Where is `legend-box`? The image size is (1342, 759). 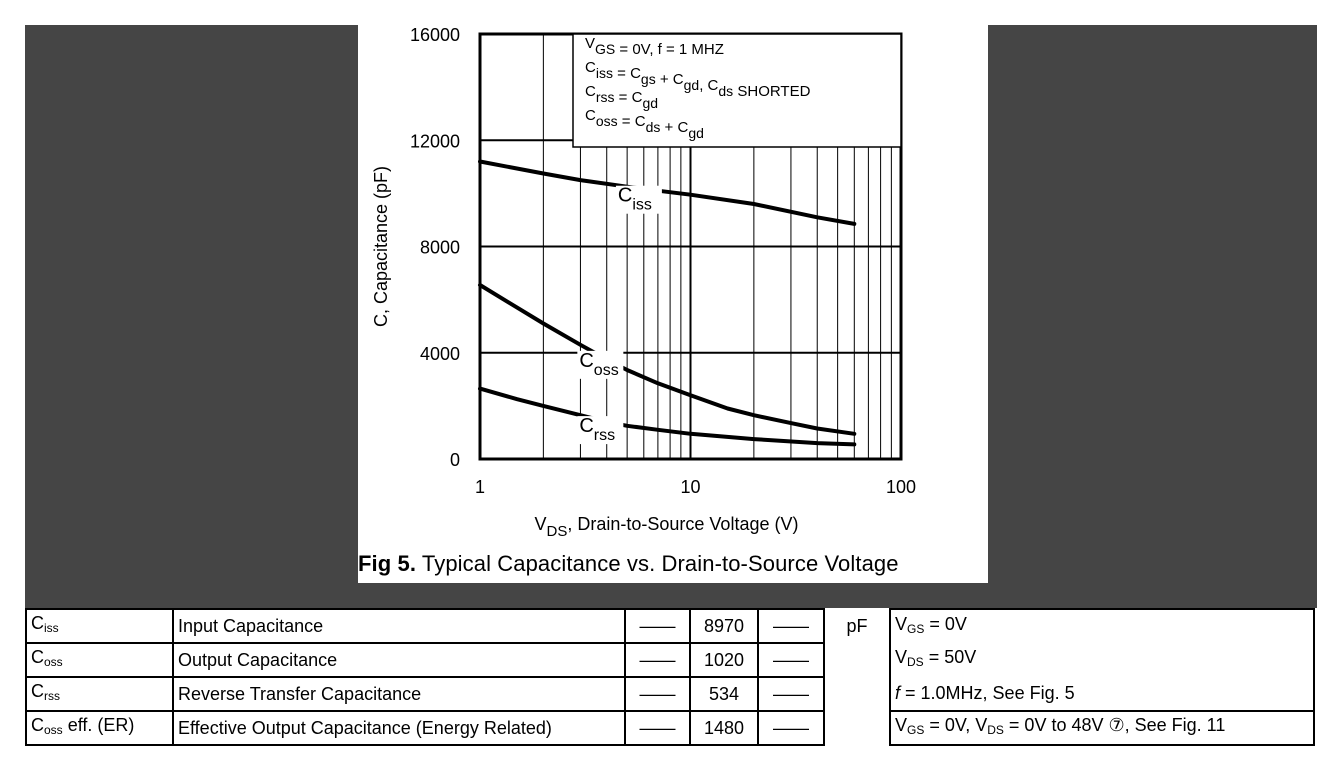
legend-box is located at coordinates (737, 90).